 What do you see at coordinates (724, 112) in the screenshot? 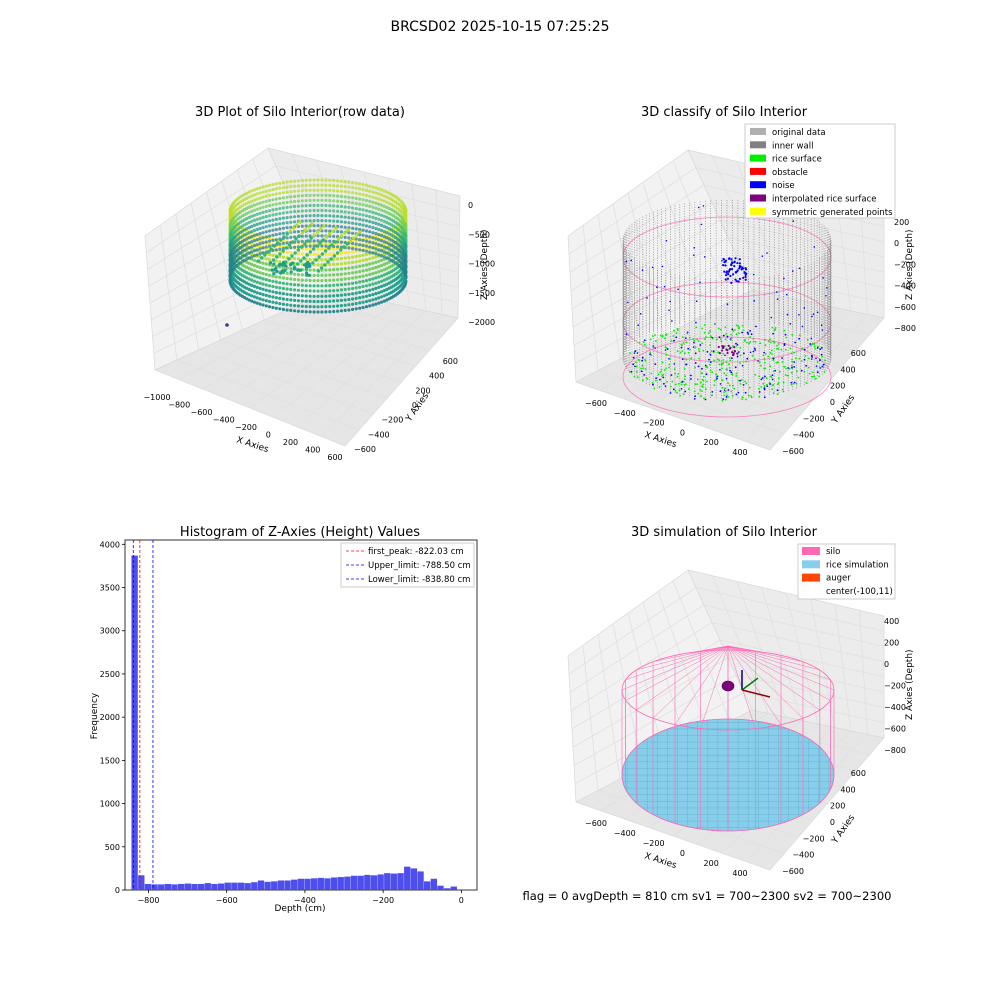
I see `panel2-title: 3D classify of Silo Interior` at bounding box center [724, 112].